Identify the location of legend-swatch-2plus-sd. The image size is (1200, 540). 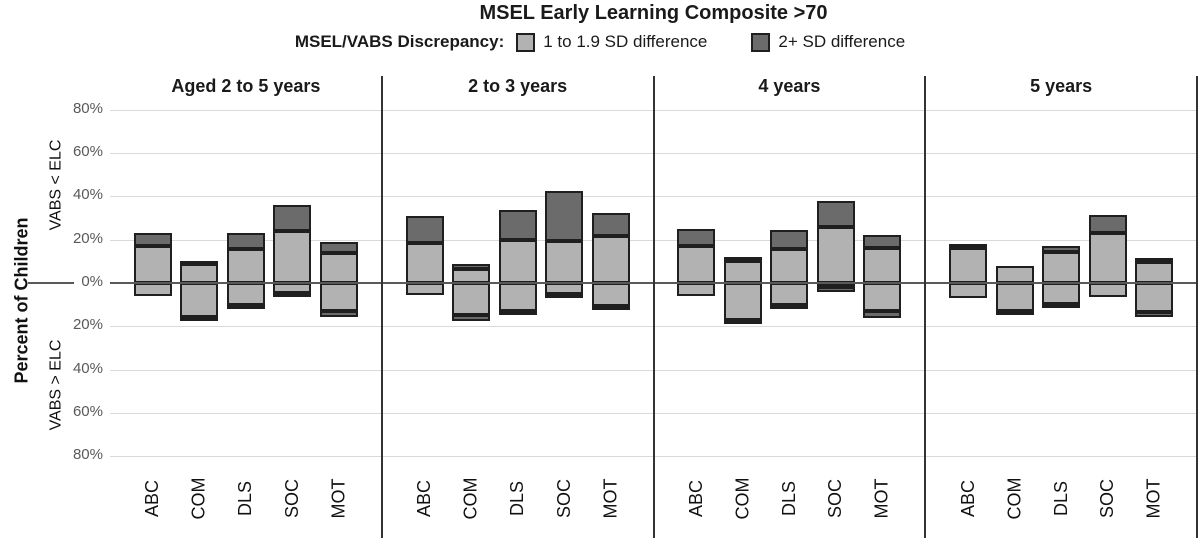
(761, 42).